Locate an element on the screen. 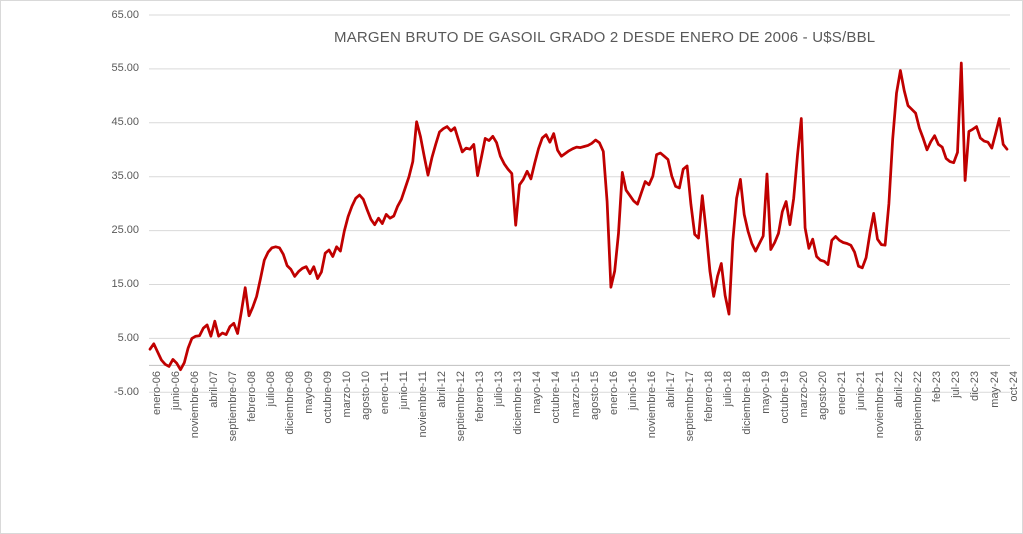 This screenshot has width=1023, height=534. x-tick-label: abril-22 is located at coordinates (899, 389).